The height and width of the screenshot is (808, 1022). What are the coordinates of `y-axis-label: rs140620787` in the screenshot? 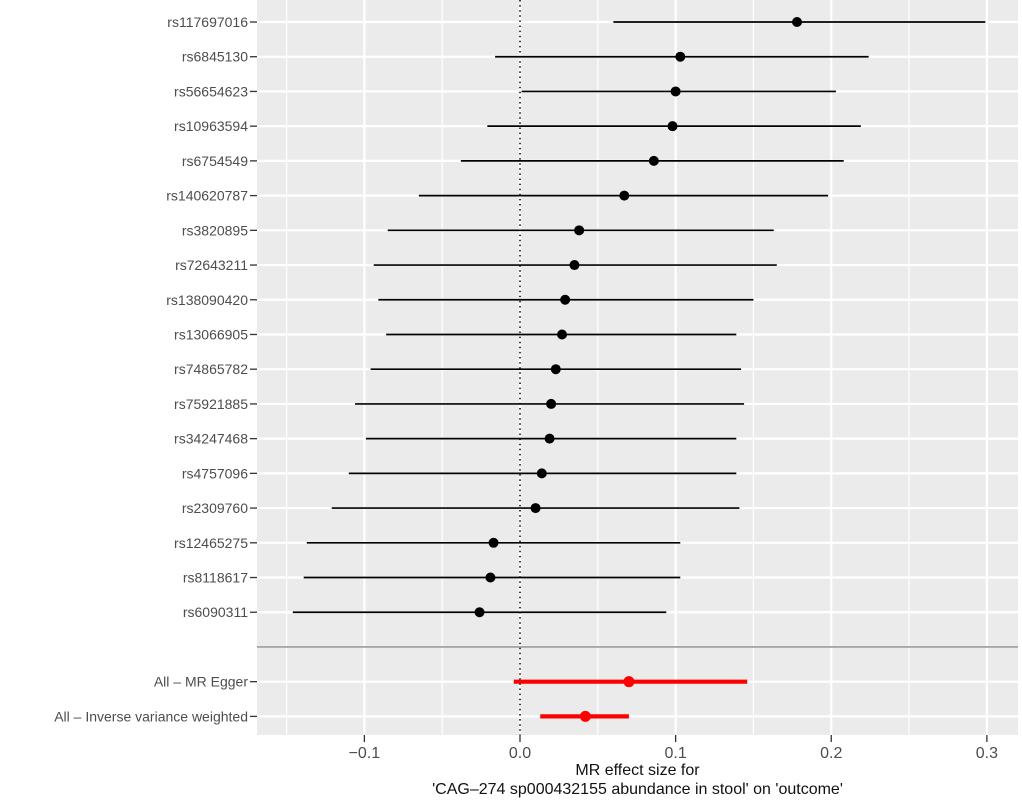 It's located at (207, 196).